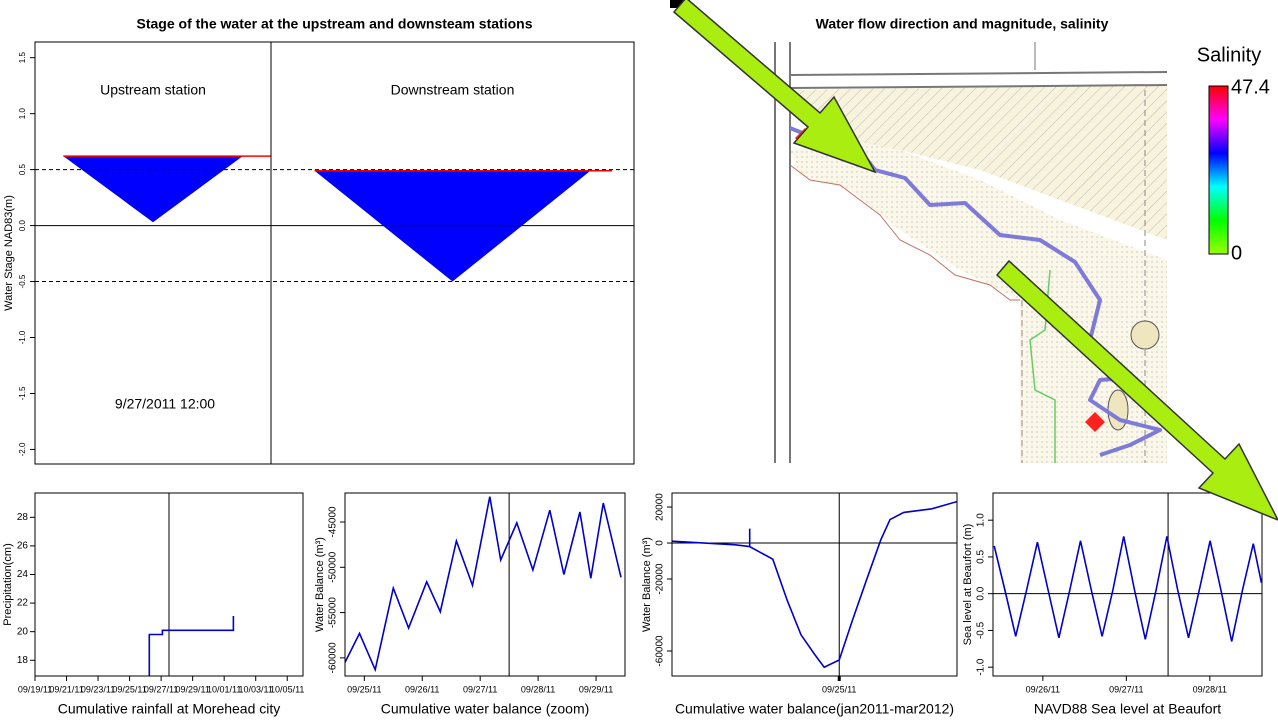 Image resolution: width=1278 pixels, height=720 pixels. I want to click on x-tick-label: 09/19/11, so click(35, 689).